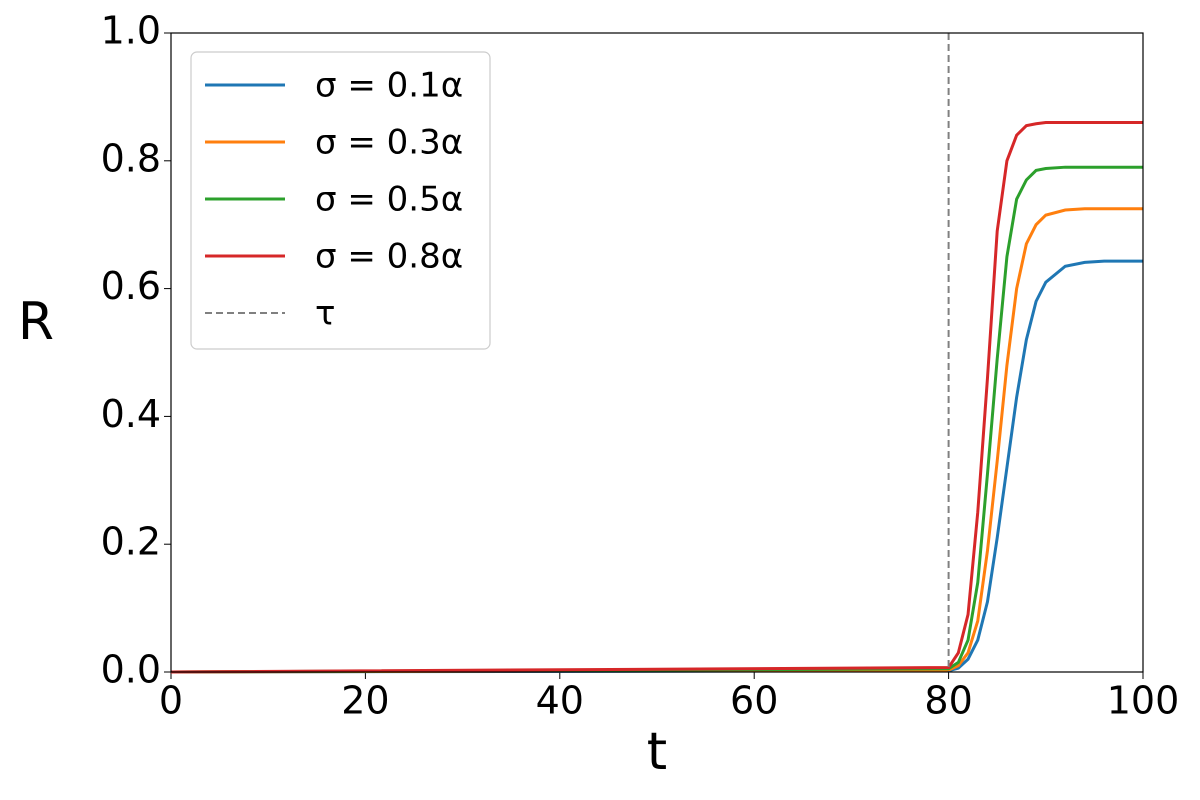 The height and width of the screenshot is (800, 1200). I want to click on y-tick-label: 0.2, so click(131, 542).